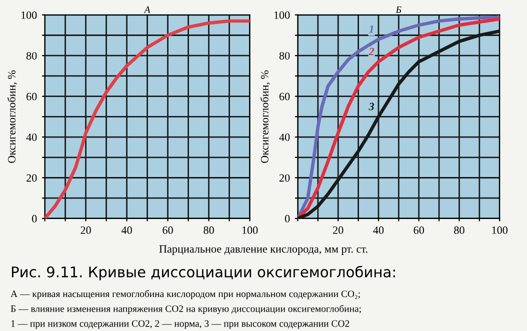 Image resolution: width=527 pixels, height=331 pixels. Describe the element at coordinates (399, 9) in the screenshot. I see `chart-title: Б` at that location.